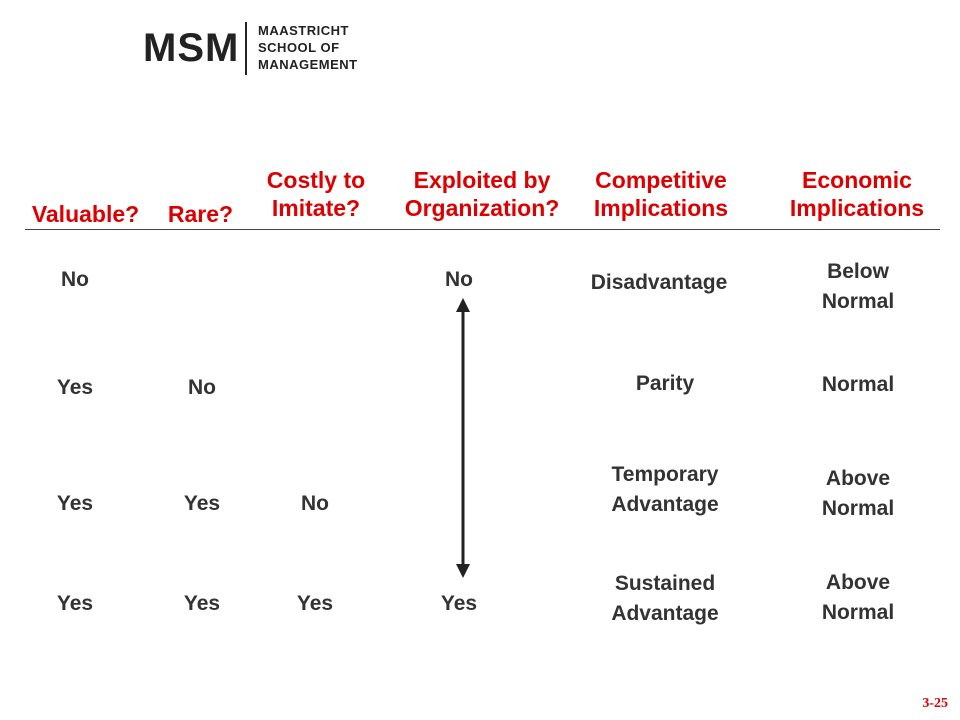  Describe the element at coordinates (858, 287) in the screenshot. I see `row1-economic: Below Normal` at that location.